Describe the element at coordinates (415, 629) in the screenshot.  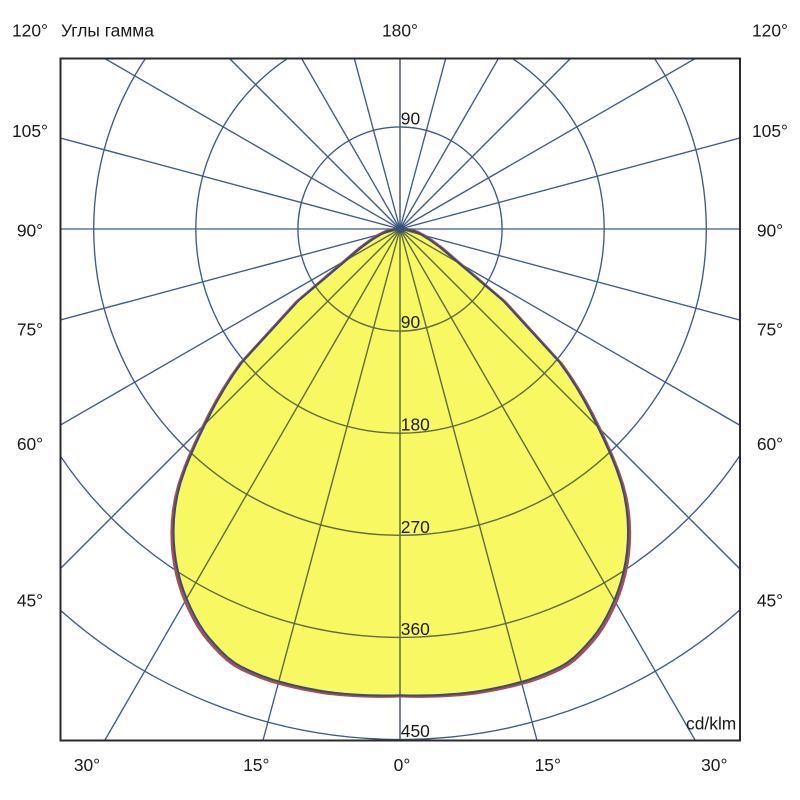
I see `svg-text: 360` at that location.